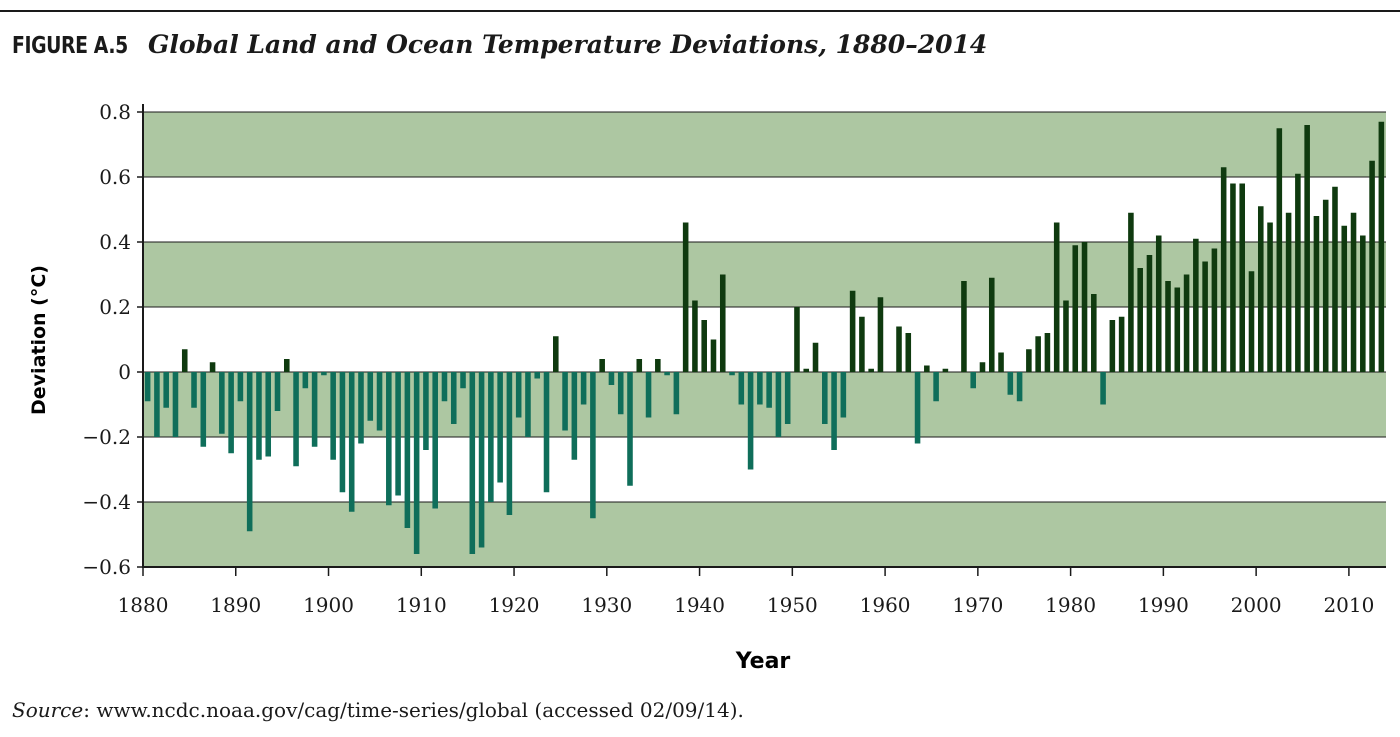  What do you see at coordinates (1260, 289) in the screenshot?
I see `bar-2000` at bounding box center [1260, 289].